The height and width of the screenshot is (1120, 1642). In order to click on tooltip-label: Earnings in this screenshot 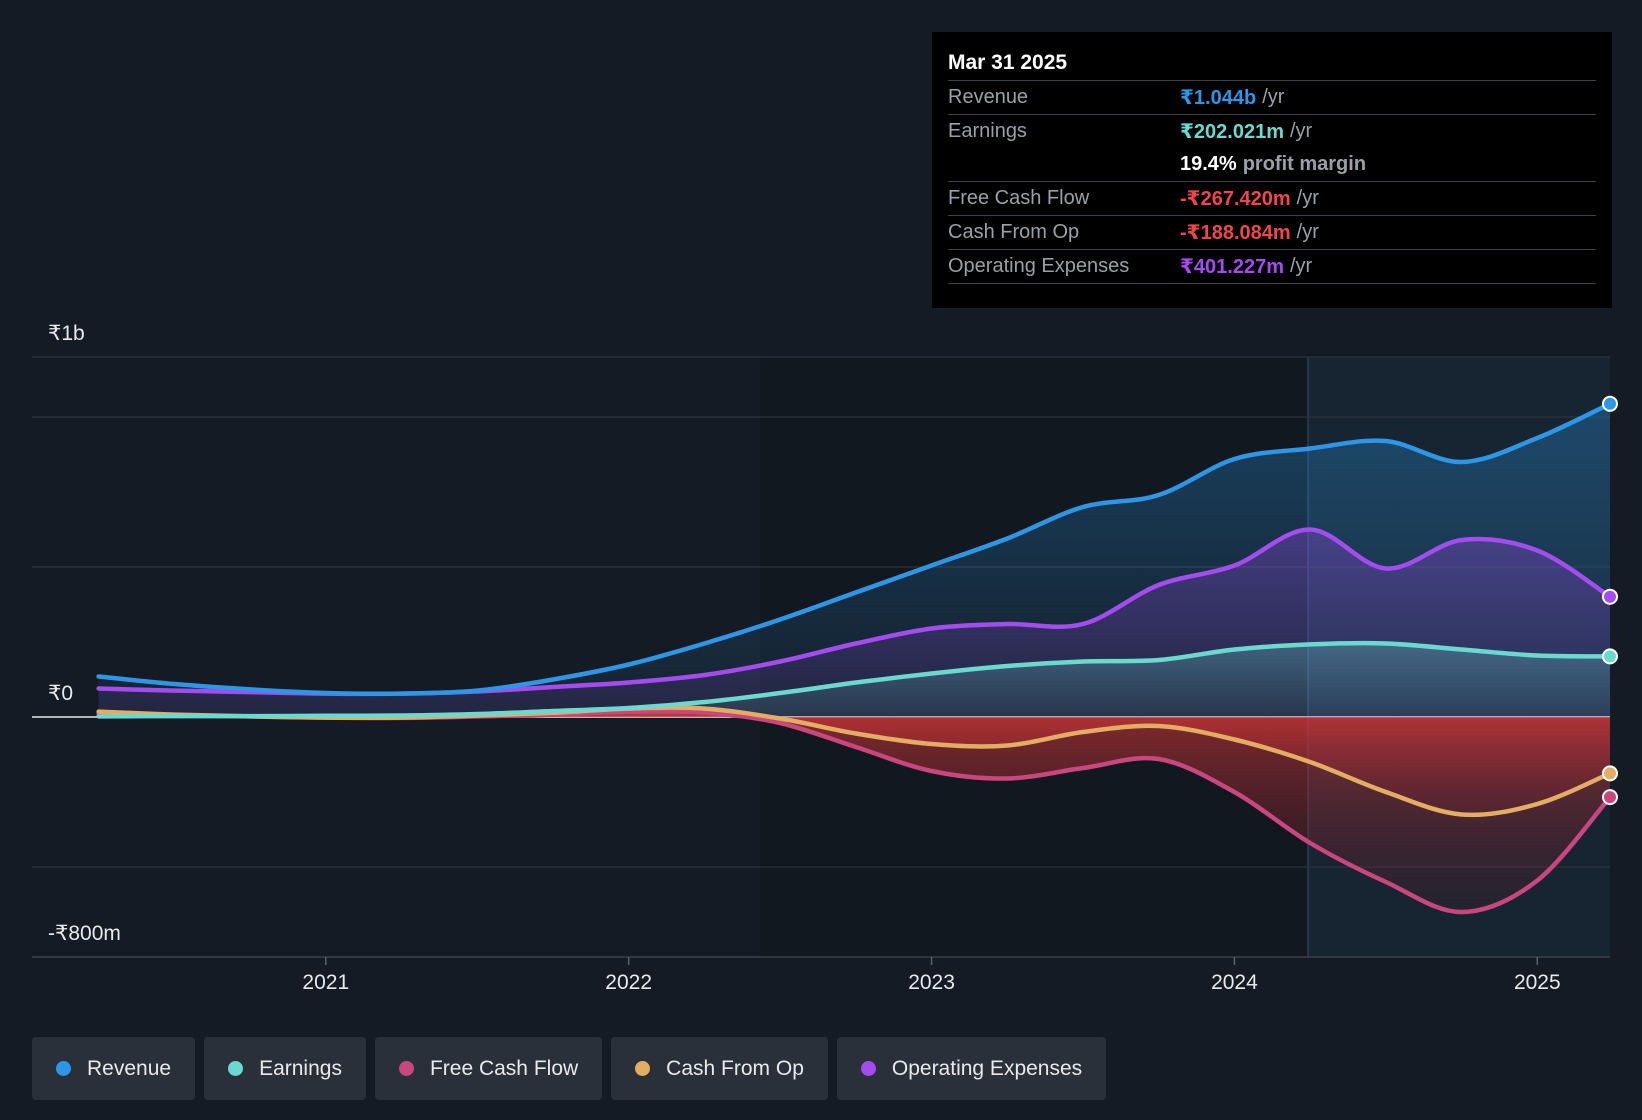, I will do `click(987, 131)`.